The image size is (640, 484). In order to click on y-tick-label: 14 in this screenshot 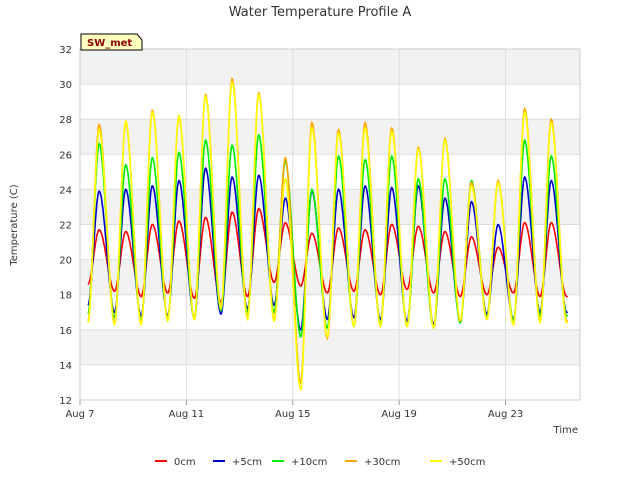, I will do `click(65, 366)`.